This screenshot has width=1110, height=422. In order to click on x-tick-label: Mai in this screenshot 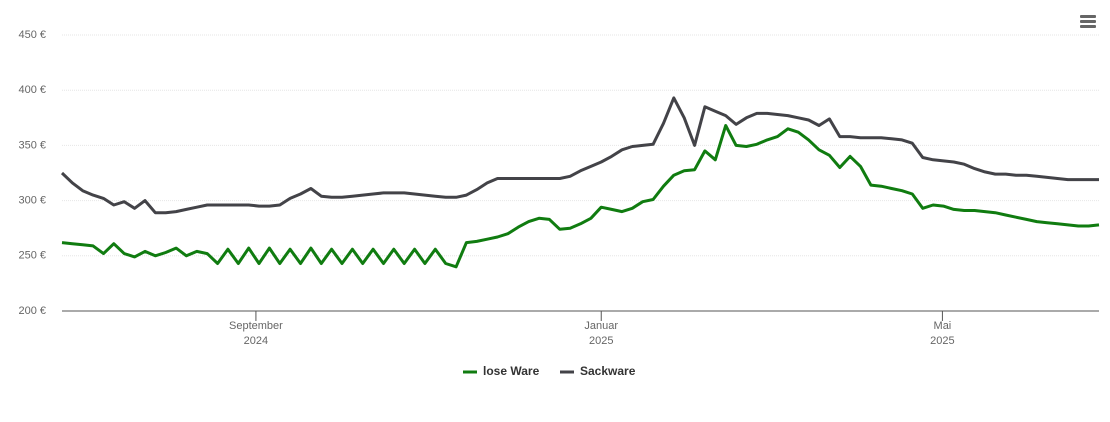, I will do `click(943, 326)`.